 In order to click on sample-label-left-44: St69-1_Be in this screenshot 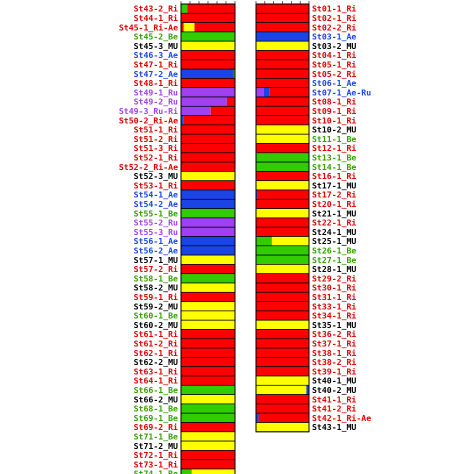, I will do `click(156, 418)`.